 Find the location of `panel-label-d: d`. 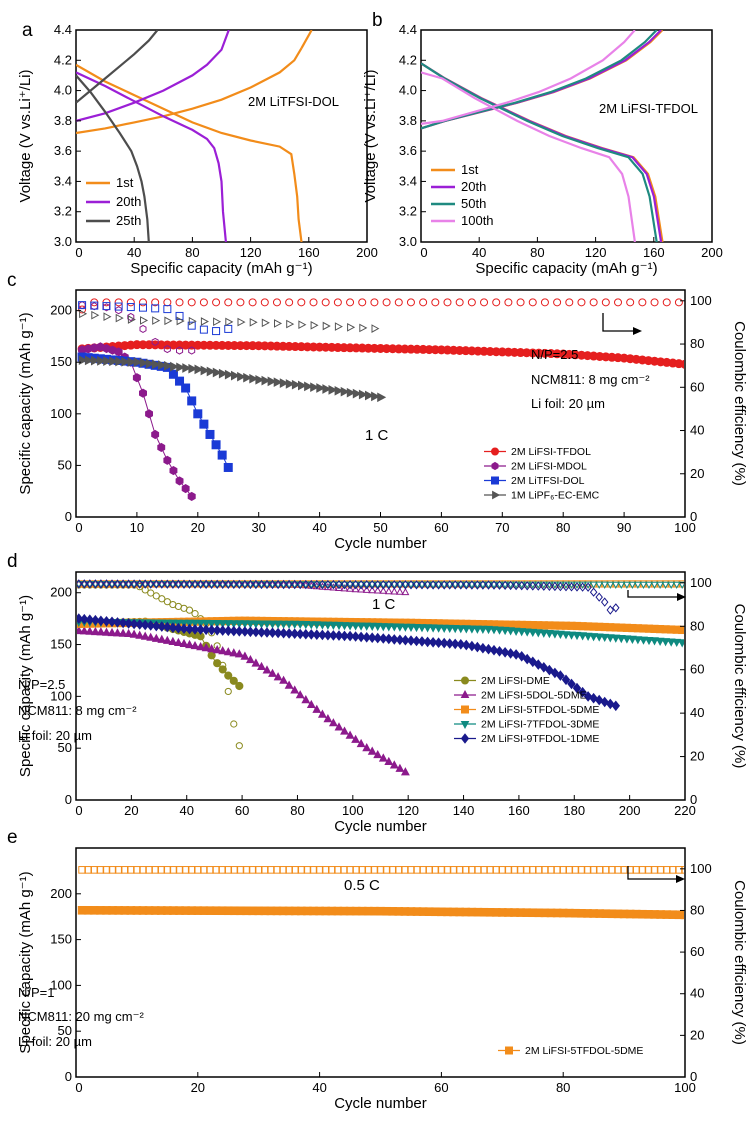

panel-label-d: d is located at coordinates (12, 561).